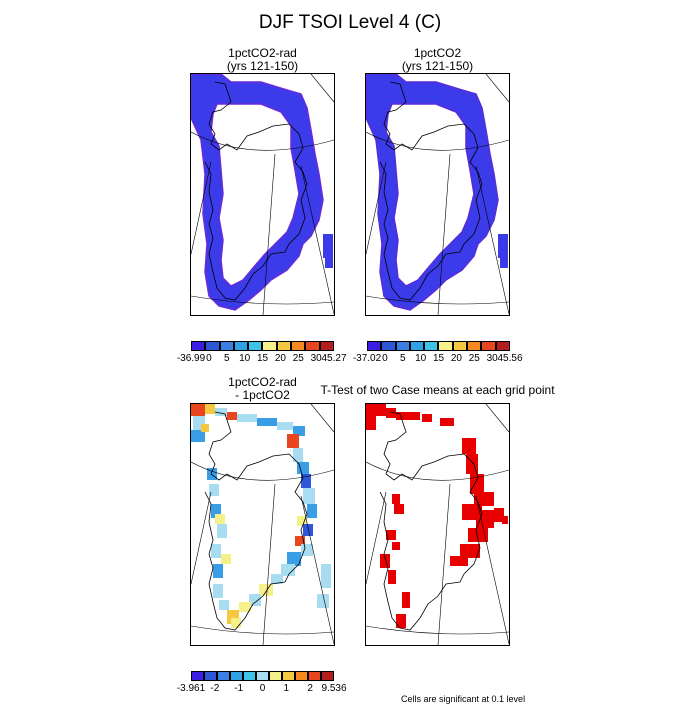  What do you see at coordinates (262, 689) in the screenshot?
I see `colorbar-labels: -3.961 -2 -1 0 1 2 9.536` at bounding box center [262, 689].